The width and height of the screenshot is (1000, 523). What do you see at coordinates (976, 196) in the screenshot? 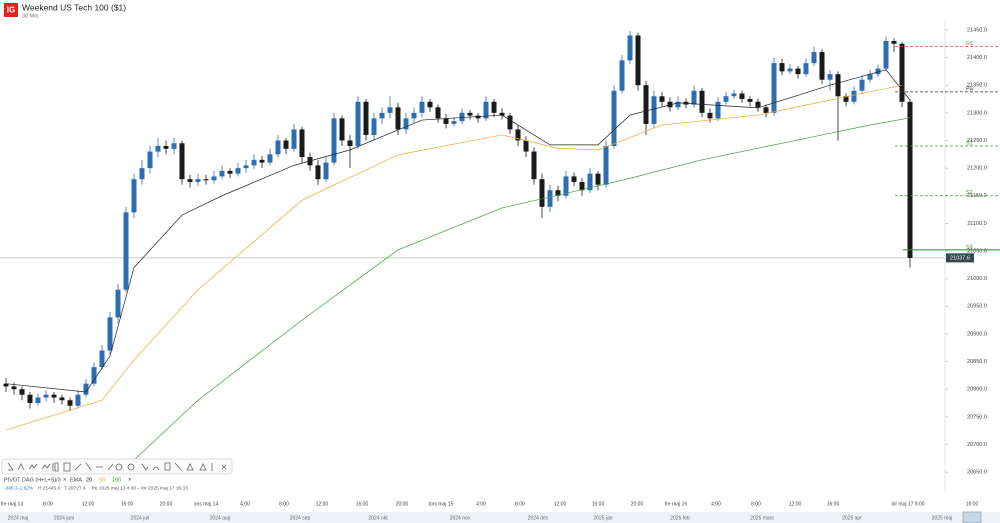
I see `y-tick-label: 21150.0` at bounding box center [976, 196].